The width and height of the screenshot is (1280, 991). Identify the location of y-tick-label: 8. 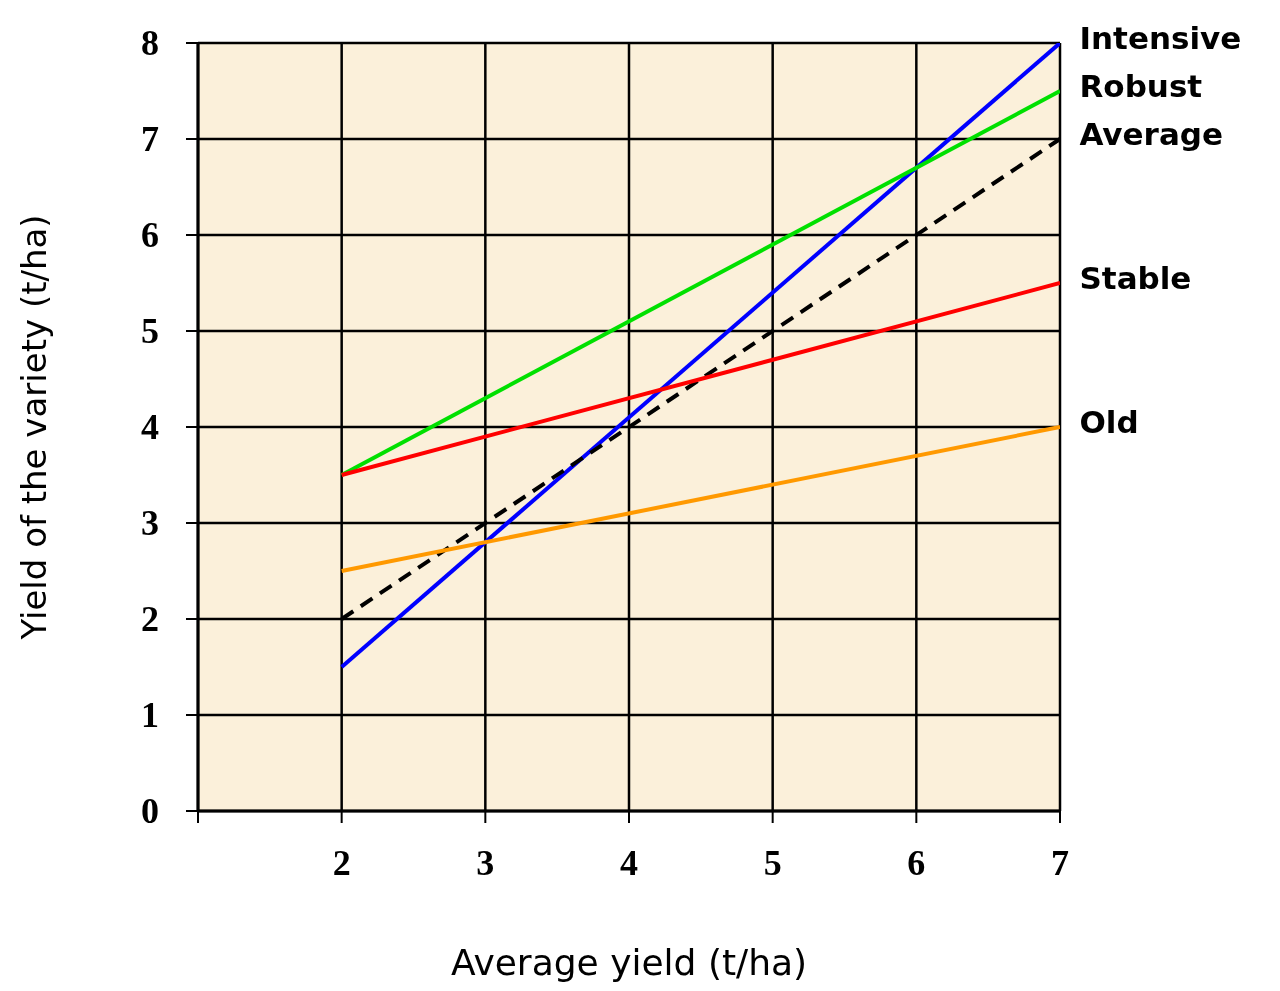
(150, 43).